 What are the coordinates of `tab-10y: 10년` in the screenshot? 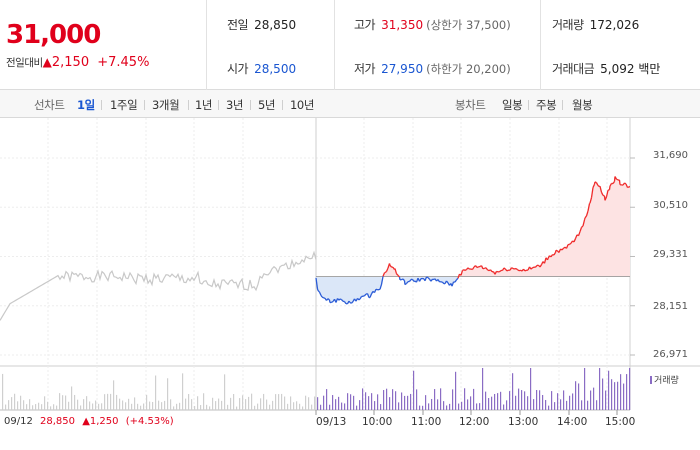 It's located at (302, 105).